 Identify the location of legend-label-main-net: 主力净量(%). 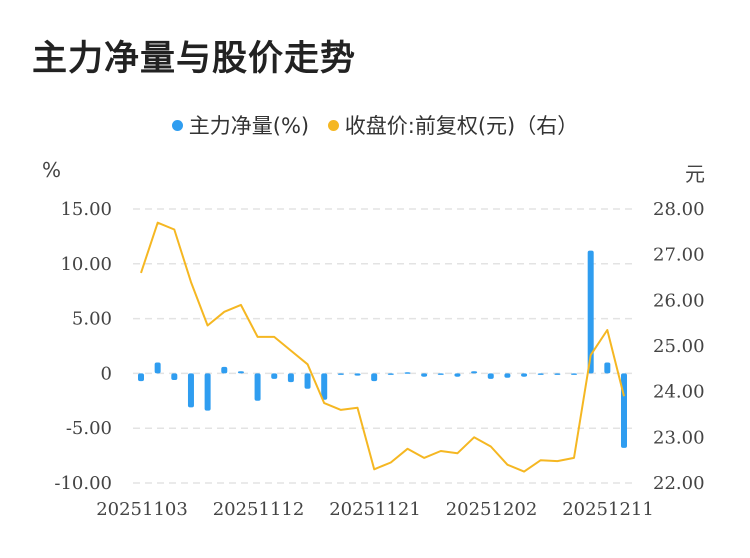
(249, 126).